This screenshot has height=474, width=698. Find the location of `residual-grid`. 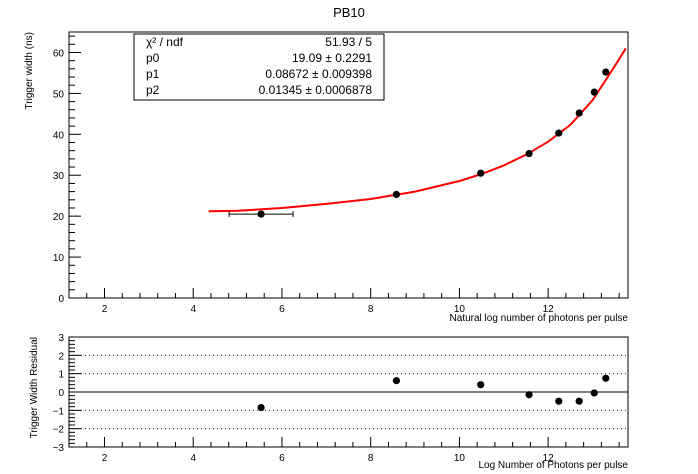

residual-grid is located at coordinates (348, 392).